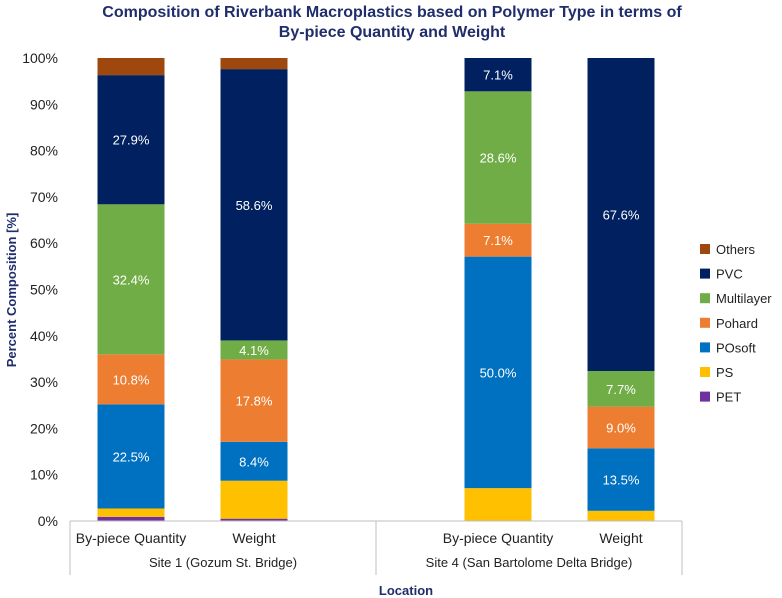 The image size is (782, 598). Describe the element at coordinates (705, 273) in the screenshot. I see `legend-swatch-pvc` at that location.